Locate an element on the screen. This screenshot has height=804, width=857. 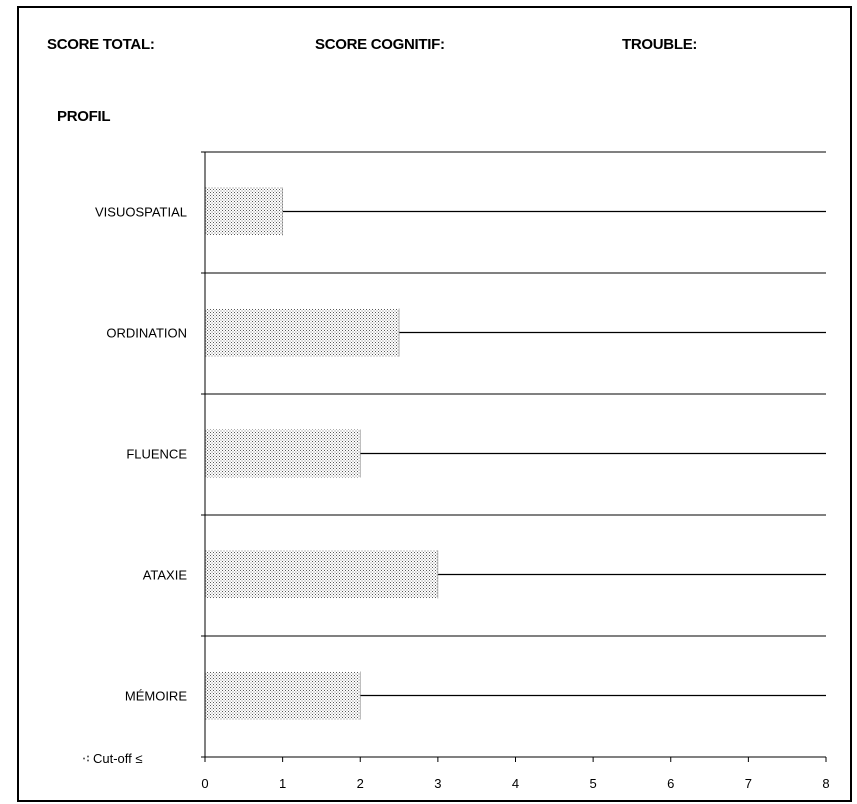
category-label: VISUOSPATIAL is located at coordinates (141, 212).